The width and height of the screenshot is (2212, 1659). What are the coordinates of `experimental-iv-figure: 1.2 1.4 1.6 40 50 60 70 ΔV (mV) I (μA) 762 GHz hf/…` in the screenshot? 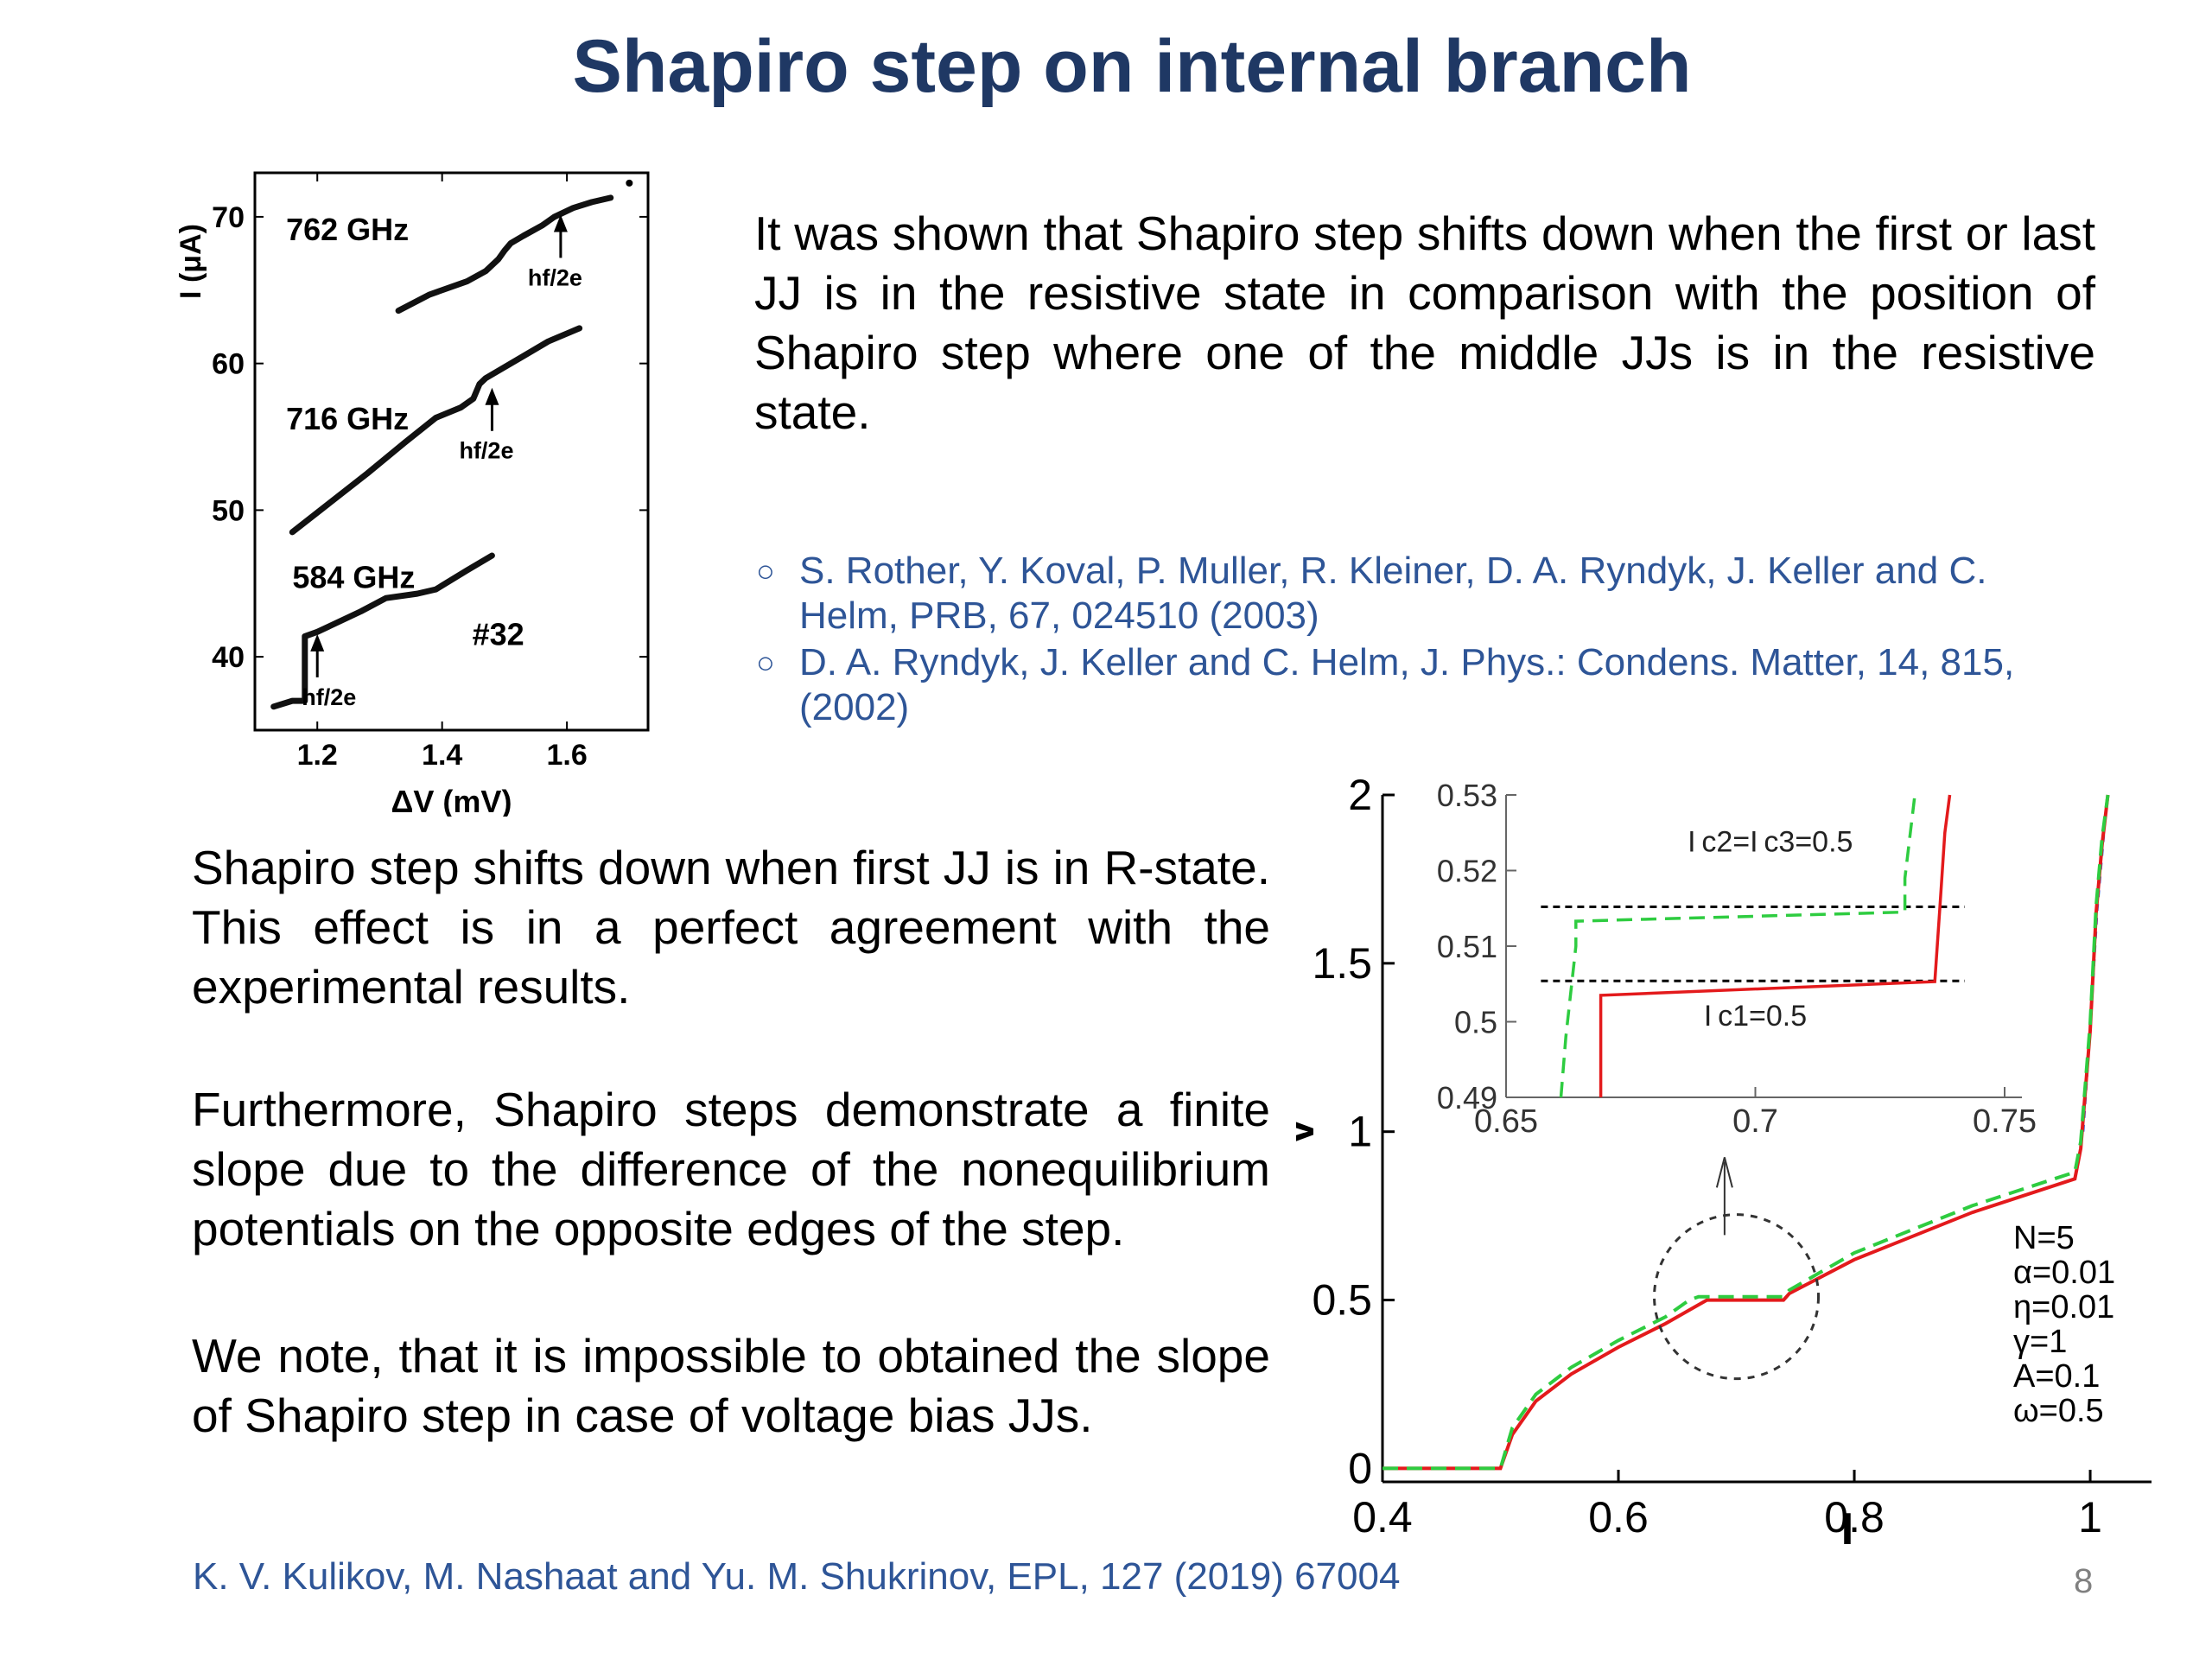 It's located at (412, 494).